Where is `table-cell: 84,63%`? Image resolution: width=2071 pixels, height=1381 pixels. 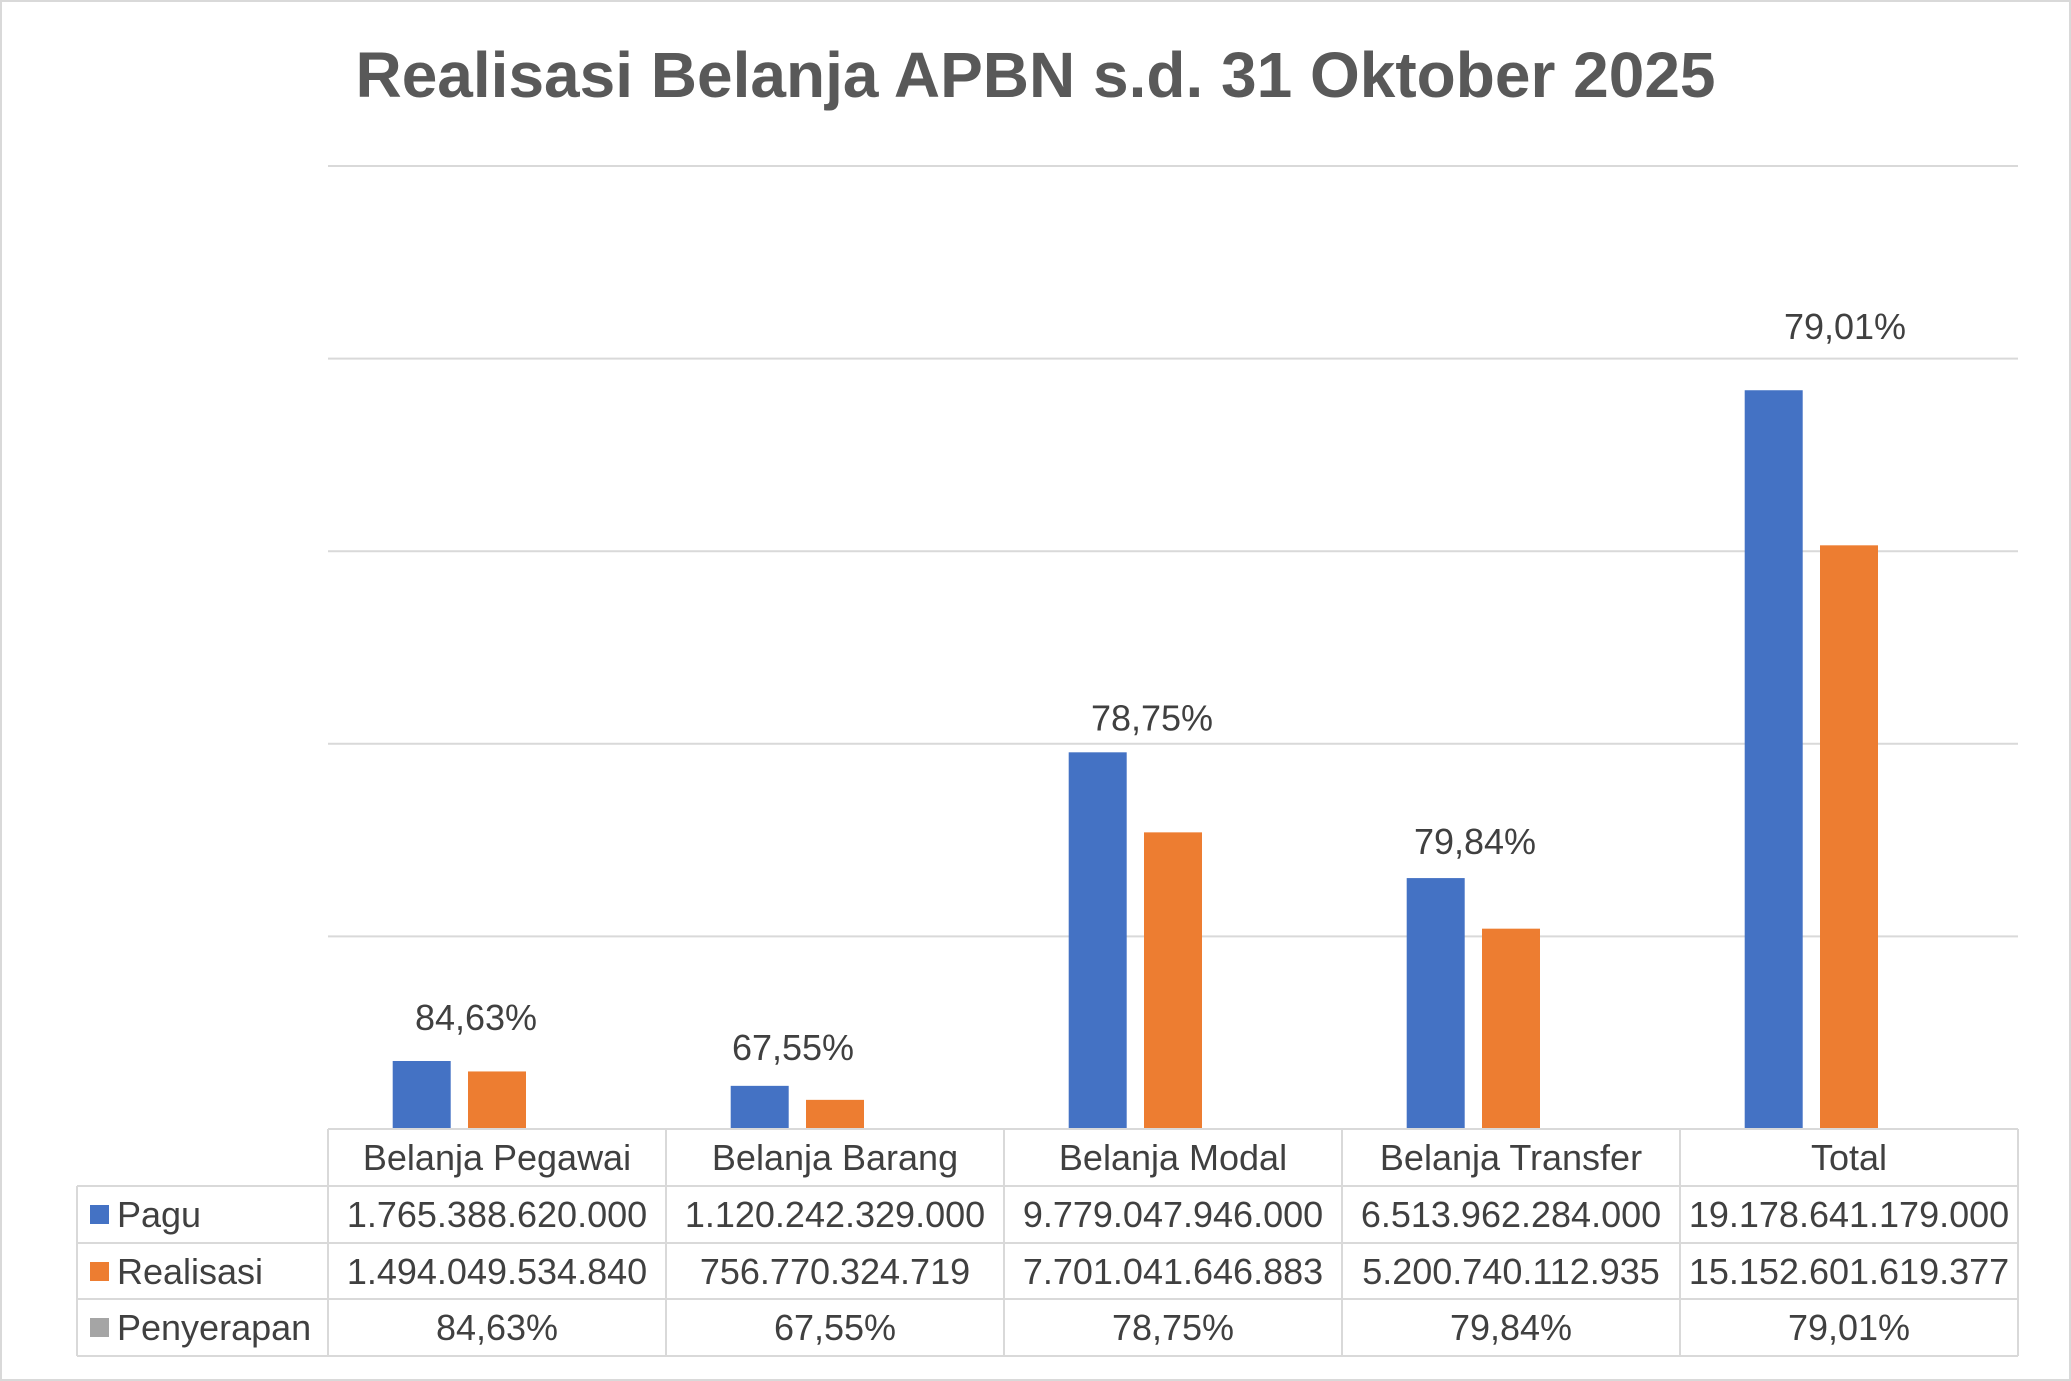
table-cell: 84,63% is located at coordinates (497, 1327).